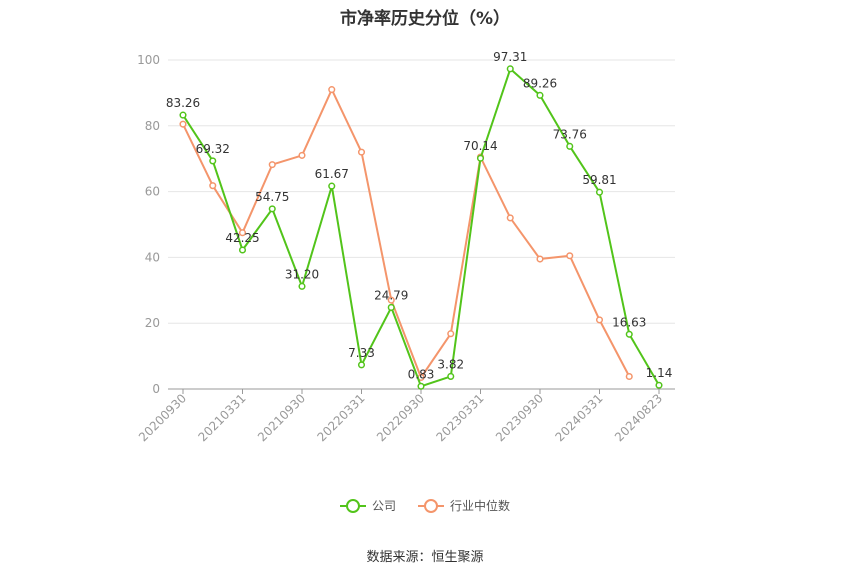 The width and height of the screenshot is (850, 575). Describe the element at coordinates (480, 506) in the screenshot. I see `legend-label-industry-median: 行业中位数` at that location.